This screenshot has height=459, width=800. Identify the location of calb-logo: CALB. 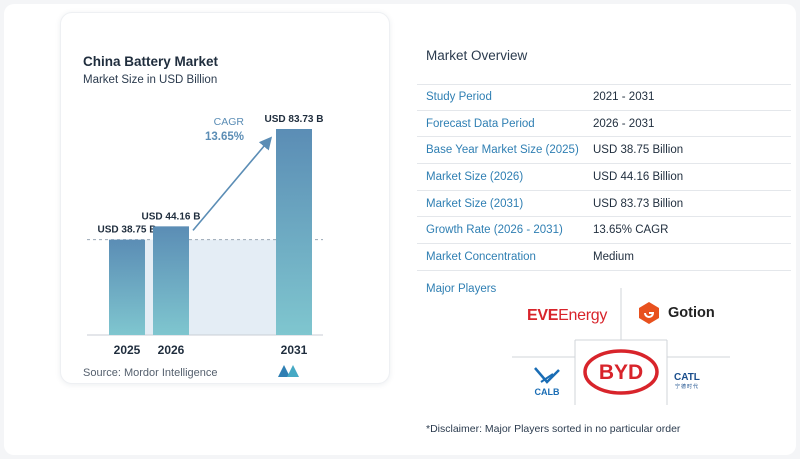
(547, 383).